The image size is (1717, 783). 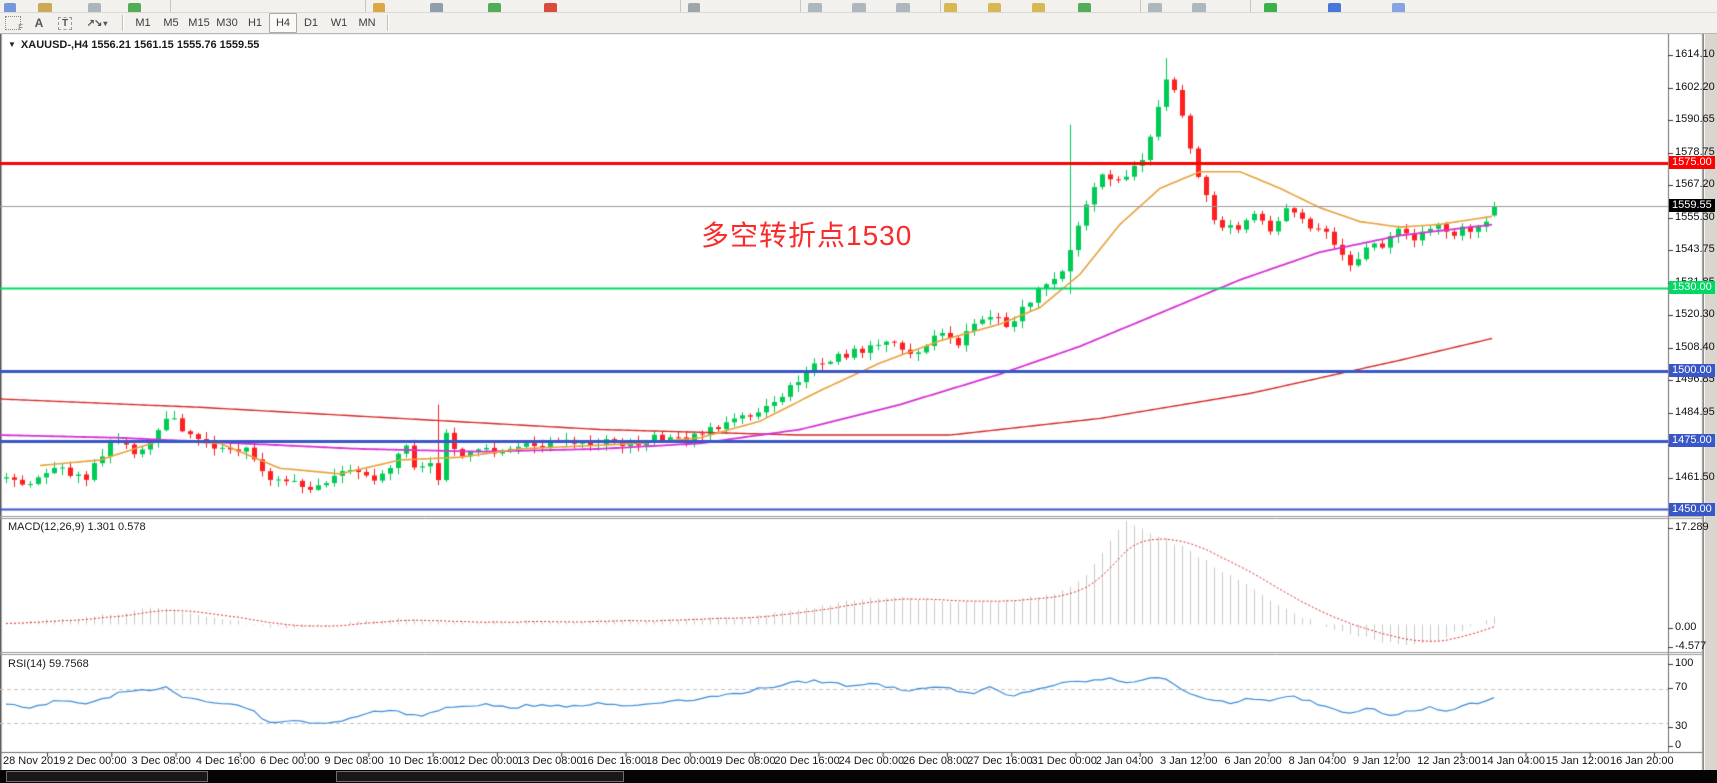 What do you see at coordinates (227, 23) in the screenshot?
I see `timeframe-button-m30: M30` at bounding box center [227, 23].